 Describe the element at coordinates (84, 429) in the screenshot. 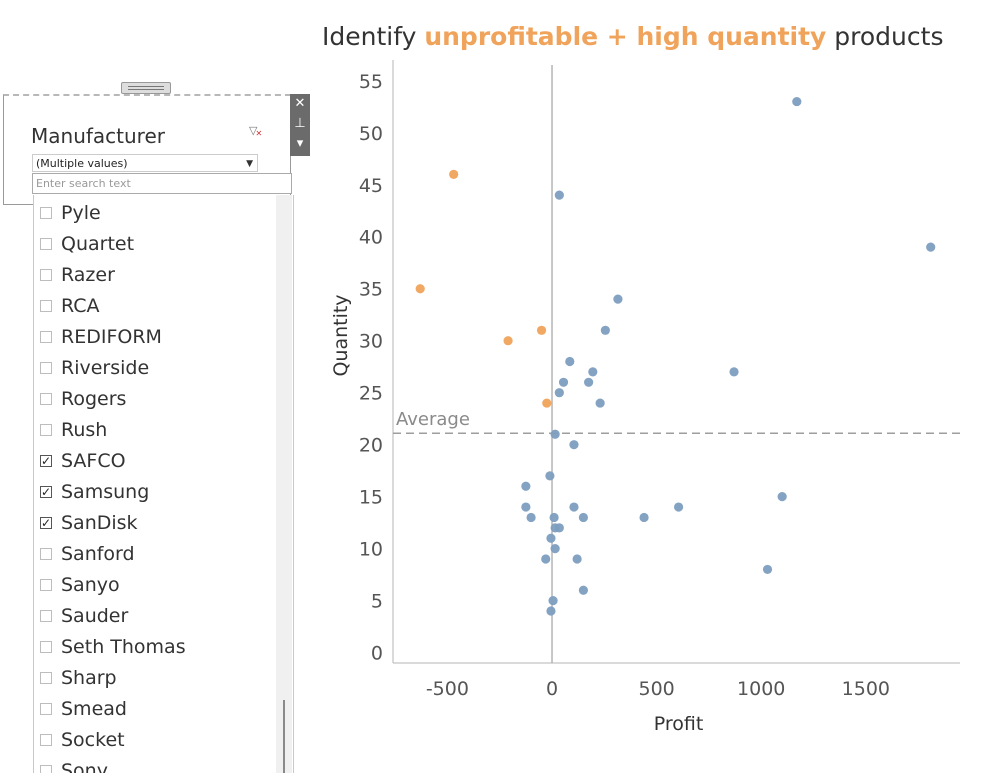

I see `list-item-label: Rush` at that location.